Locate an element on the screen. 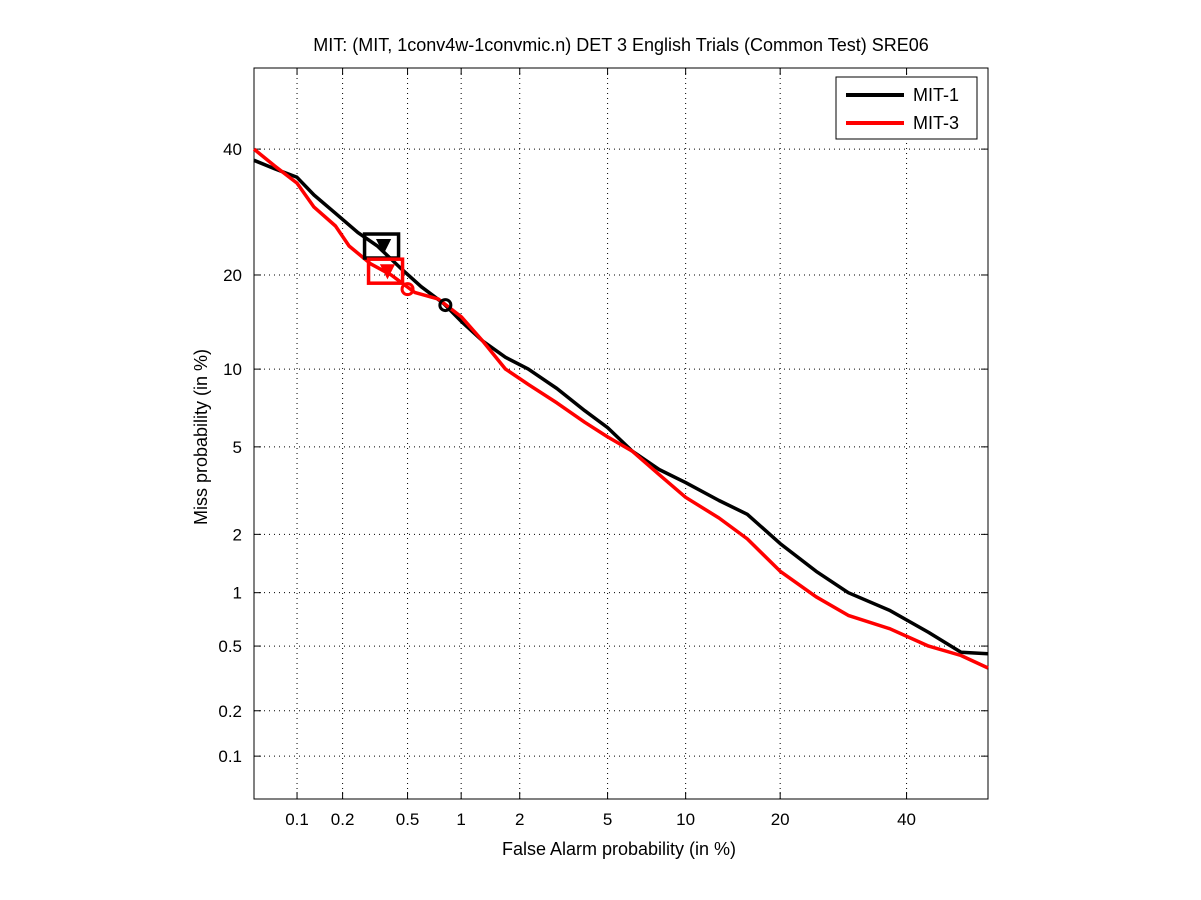 This screenshot has width=1201, height=900. x-axis-label: False Alarm probability (in %) is located at coordinates (619, 849).